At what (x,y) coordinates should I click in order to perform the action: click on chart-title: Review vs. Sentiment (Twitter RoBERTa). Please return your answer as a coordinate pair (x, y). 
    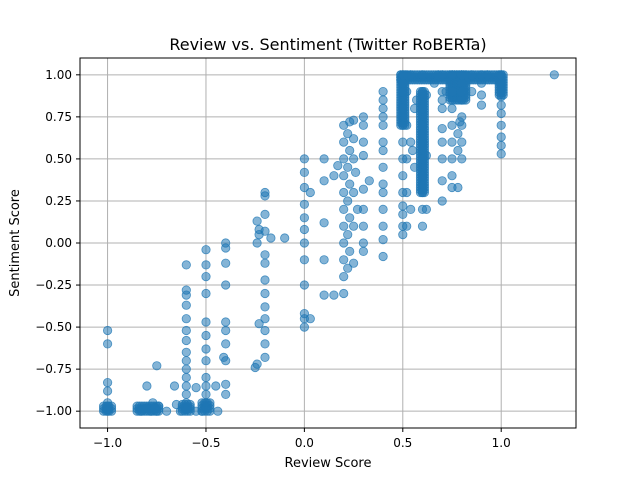
    Looking at the image, I should click on (327, 44).